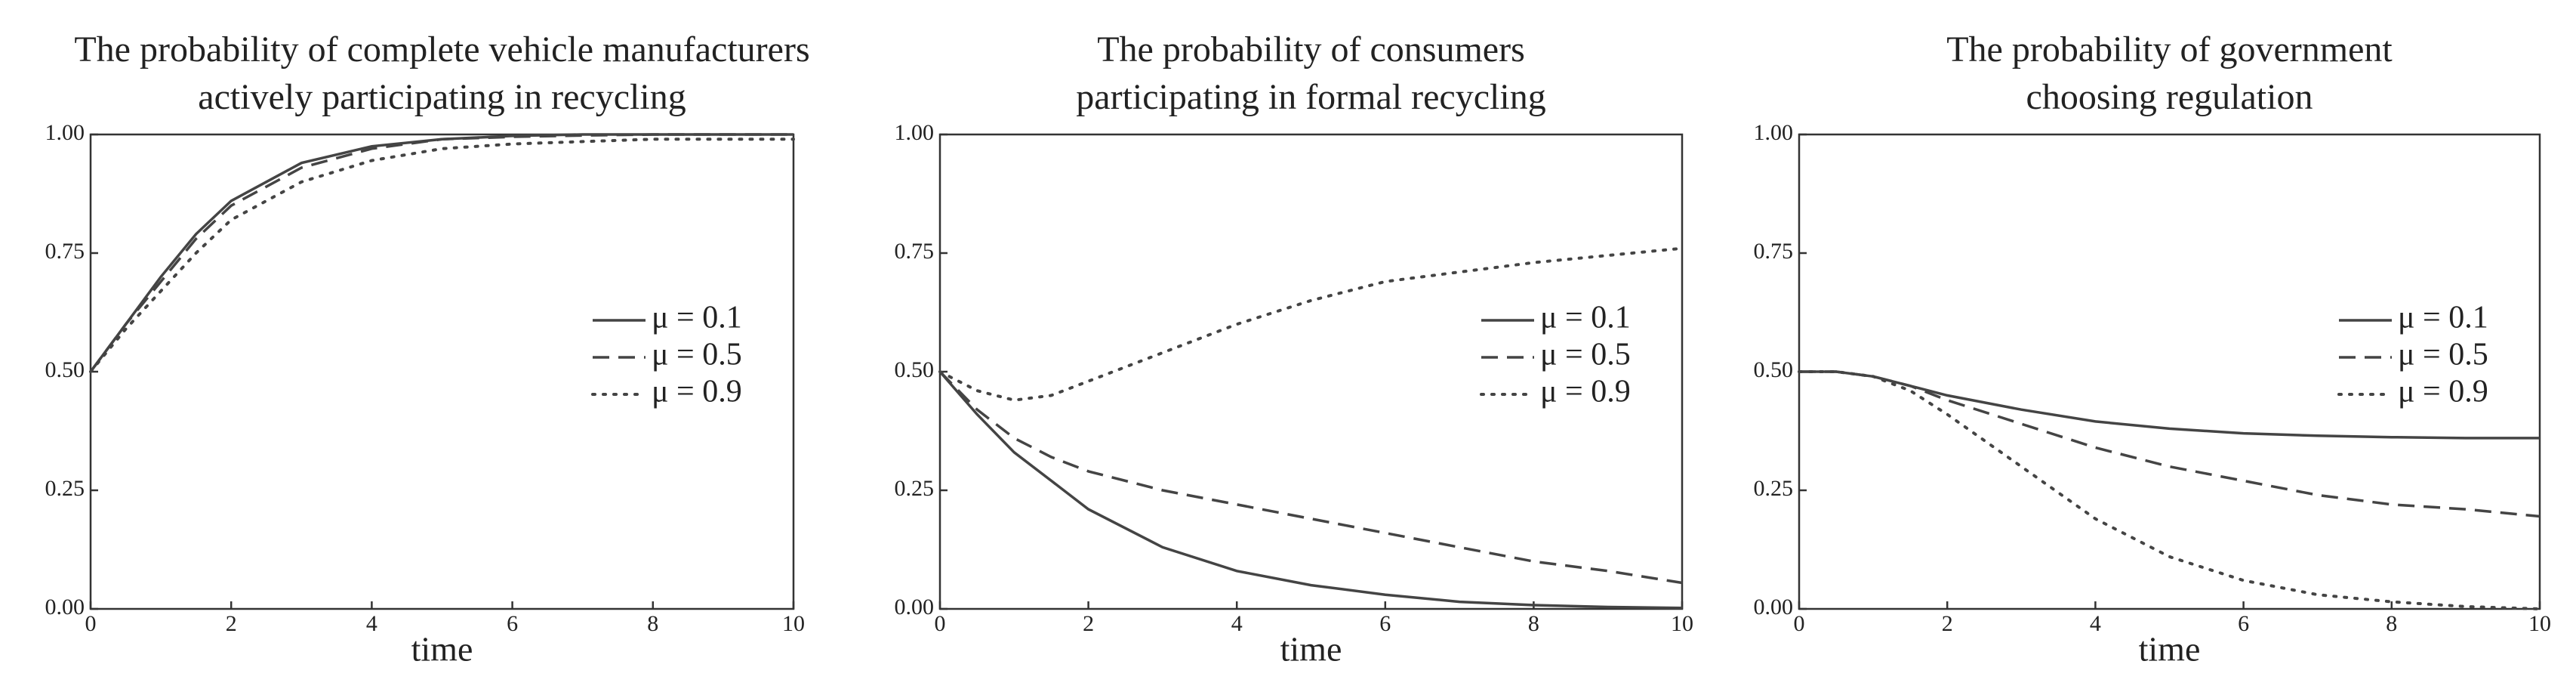  What do you see at coordinates (1311, 49) in the screenshot?
I see `chart-title: The probability of consumers` at bounding box center [1311, 49].